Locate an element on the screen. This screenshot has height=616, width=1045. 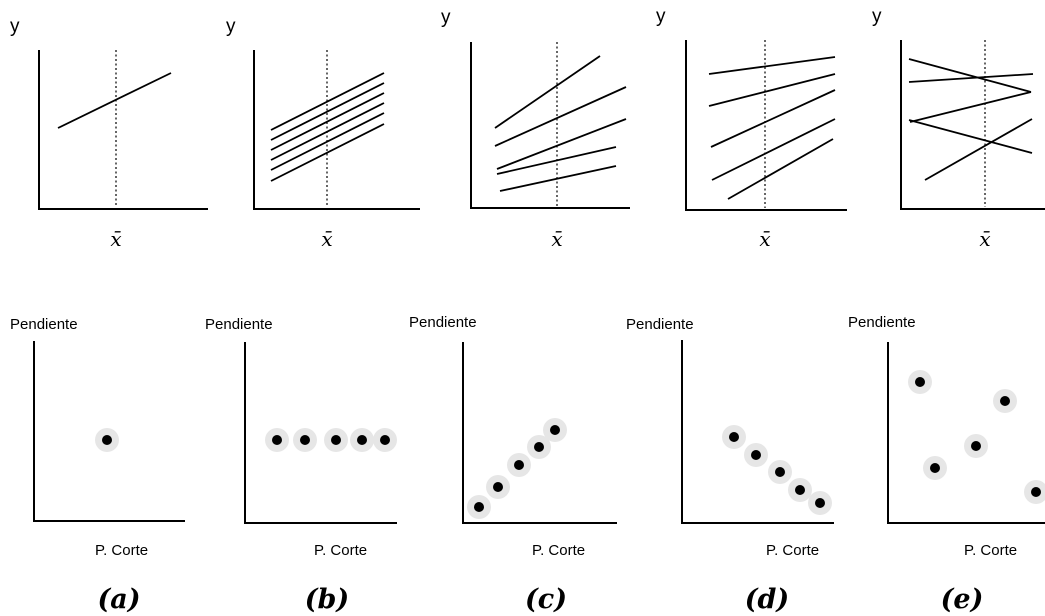
panel-caption: (c) is located at coordinates (546, 599).